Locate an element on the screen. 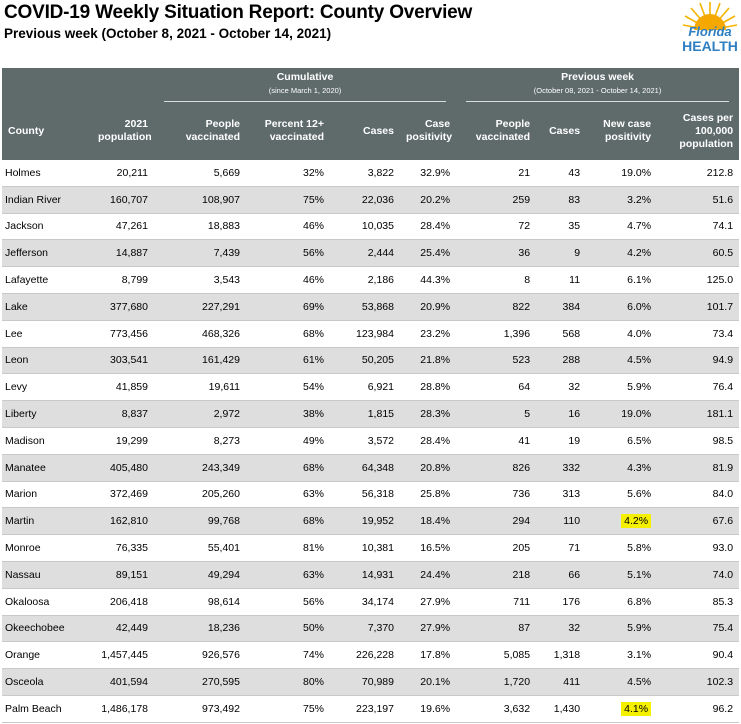  county-cell: Martin is located at coordinates (47, 521).